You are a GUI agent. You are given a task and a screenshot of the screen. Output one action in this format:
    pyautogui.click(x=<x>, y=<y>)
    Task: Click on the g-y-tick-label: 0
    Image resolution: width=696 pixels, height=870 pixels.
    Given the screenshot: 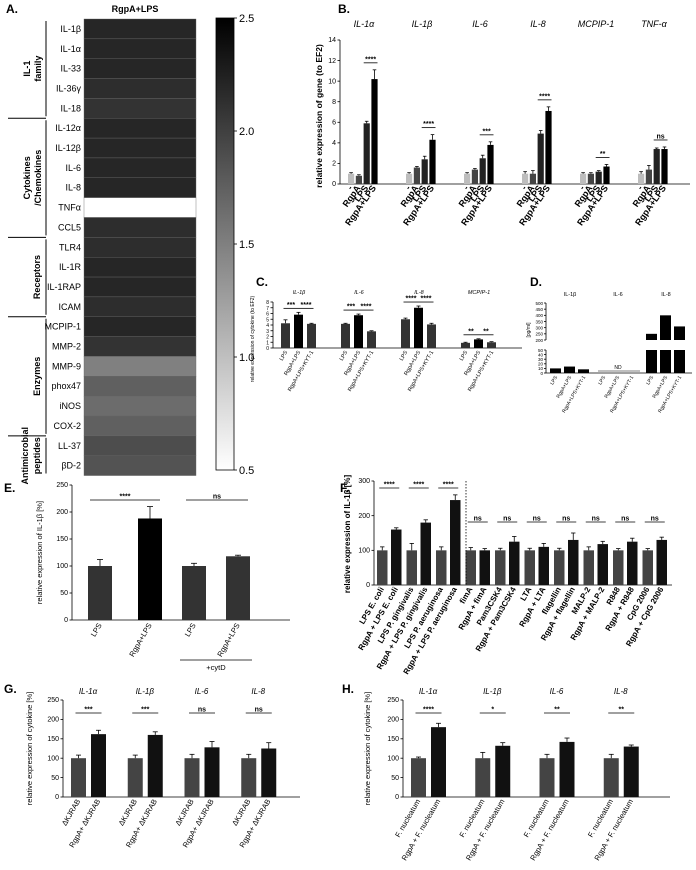 What is the action you would take?
    pyautogui.click(x=57, y=797)
    